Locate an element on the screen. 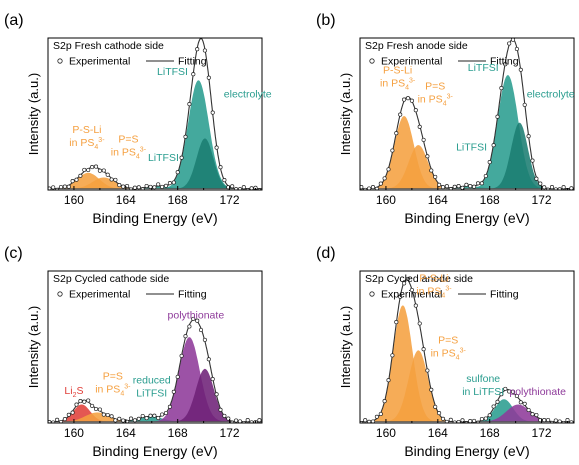  peak-annotation: polythionate is located at coordinates (196, 316).